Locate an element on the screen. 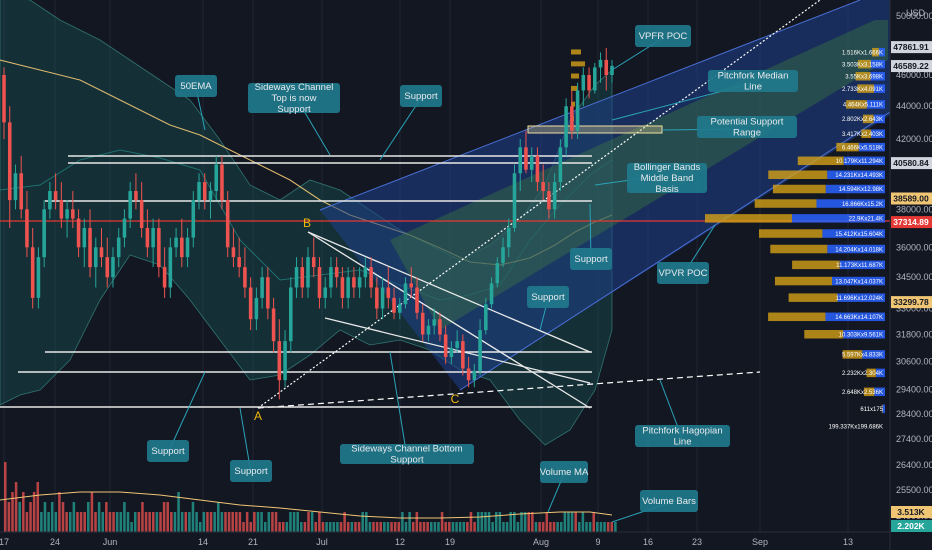 This screenshot has height=550, width=932. x-tick-label: Sep is located at coordinates (760, 542).